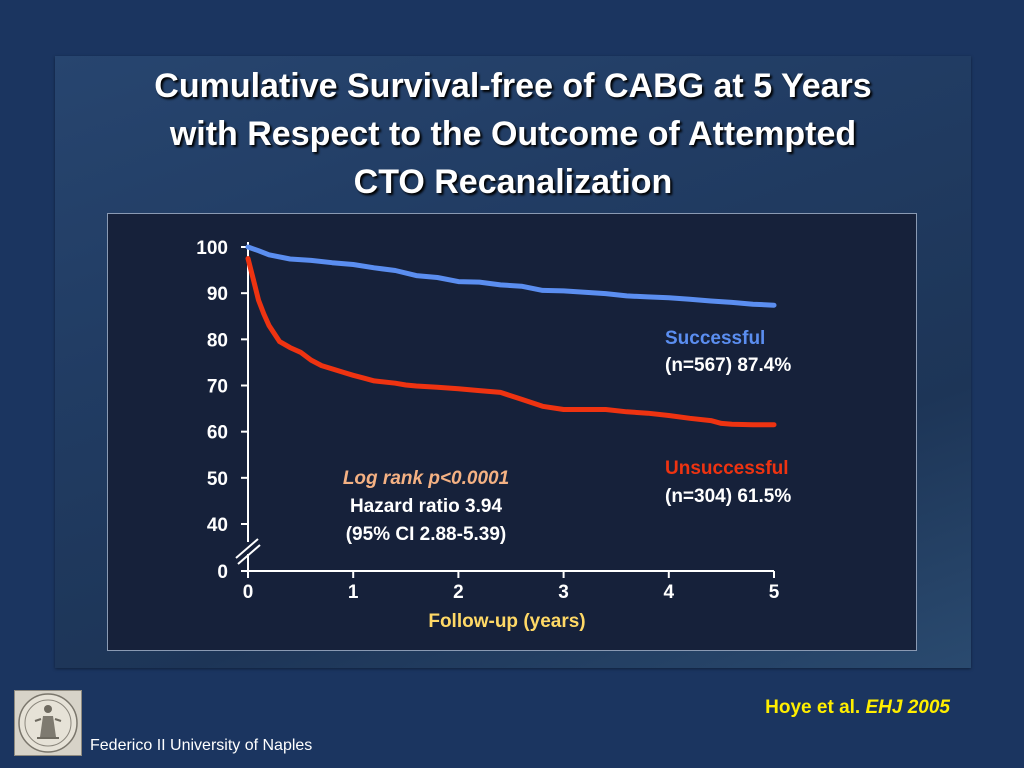 The height and width of the screenshot is (768, 1024). What do you see at coordinates (217, 340) in the screenshot?
I see `y-tick-label: 80` at bounding box center [217, 340].